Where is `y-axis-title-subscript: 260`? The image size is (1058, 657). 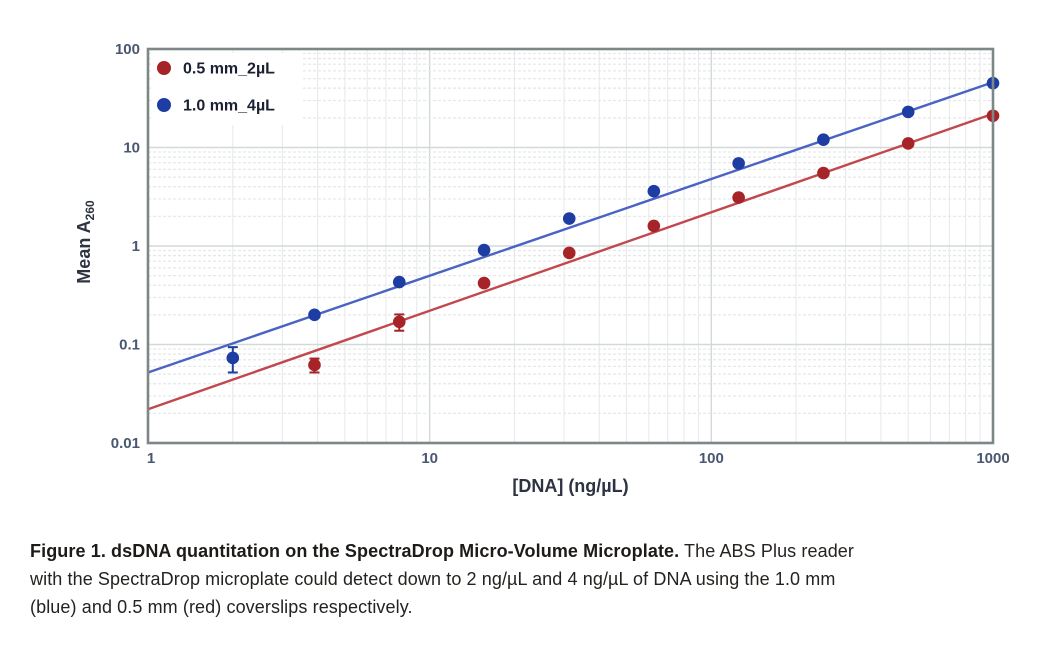
y-axis-title-subscript: 260 is located at coordinates (90, 210).